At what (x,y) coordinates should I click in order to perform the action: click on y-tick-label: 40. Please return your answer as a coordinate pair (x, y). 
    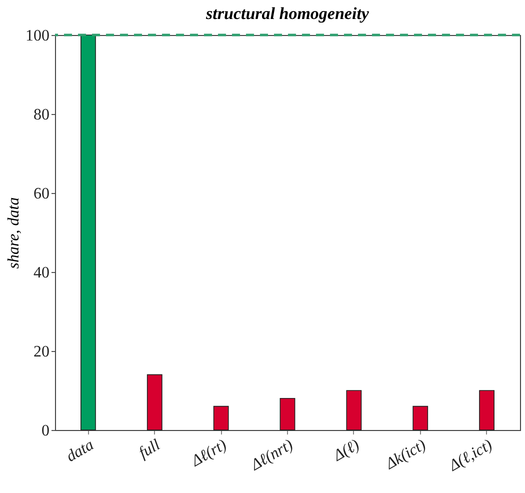
    Looking at the image, I should click on (42, 273).